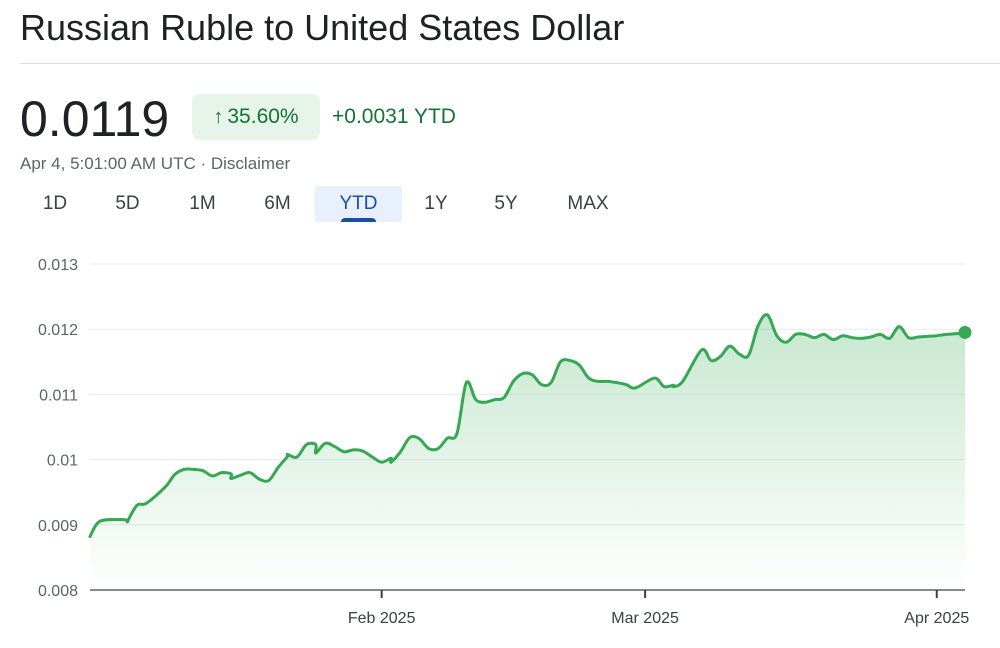 This screenshot has width=1000, height=648. I want to click on tab-label: YTD, so click(358, 203).